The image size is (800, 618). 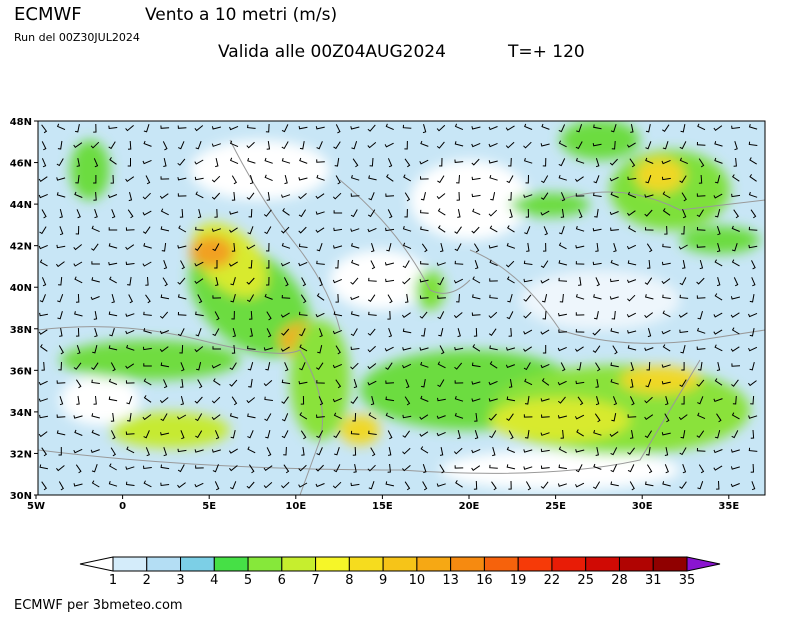 I want to click on lon-label: 10E, so click(x=295, y=506).